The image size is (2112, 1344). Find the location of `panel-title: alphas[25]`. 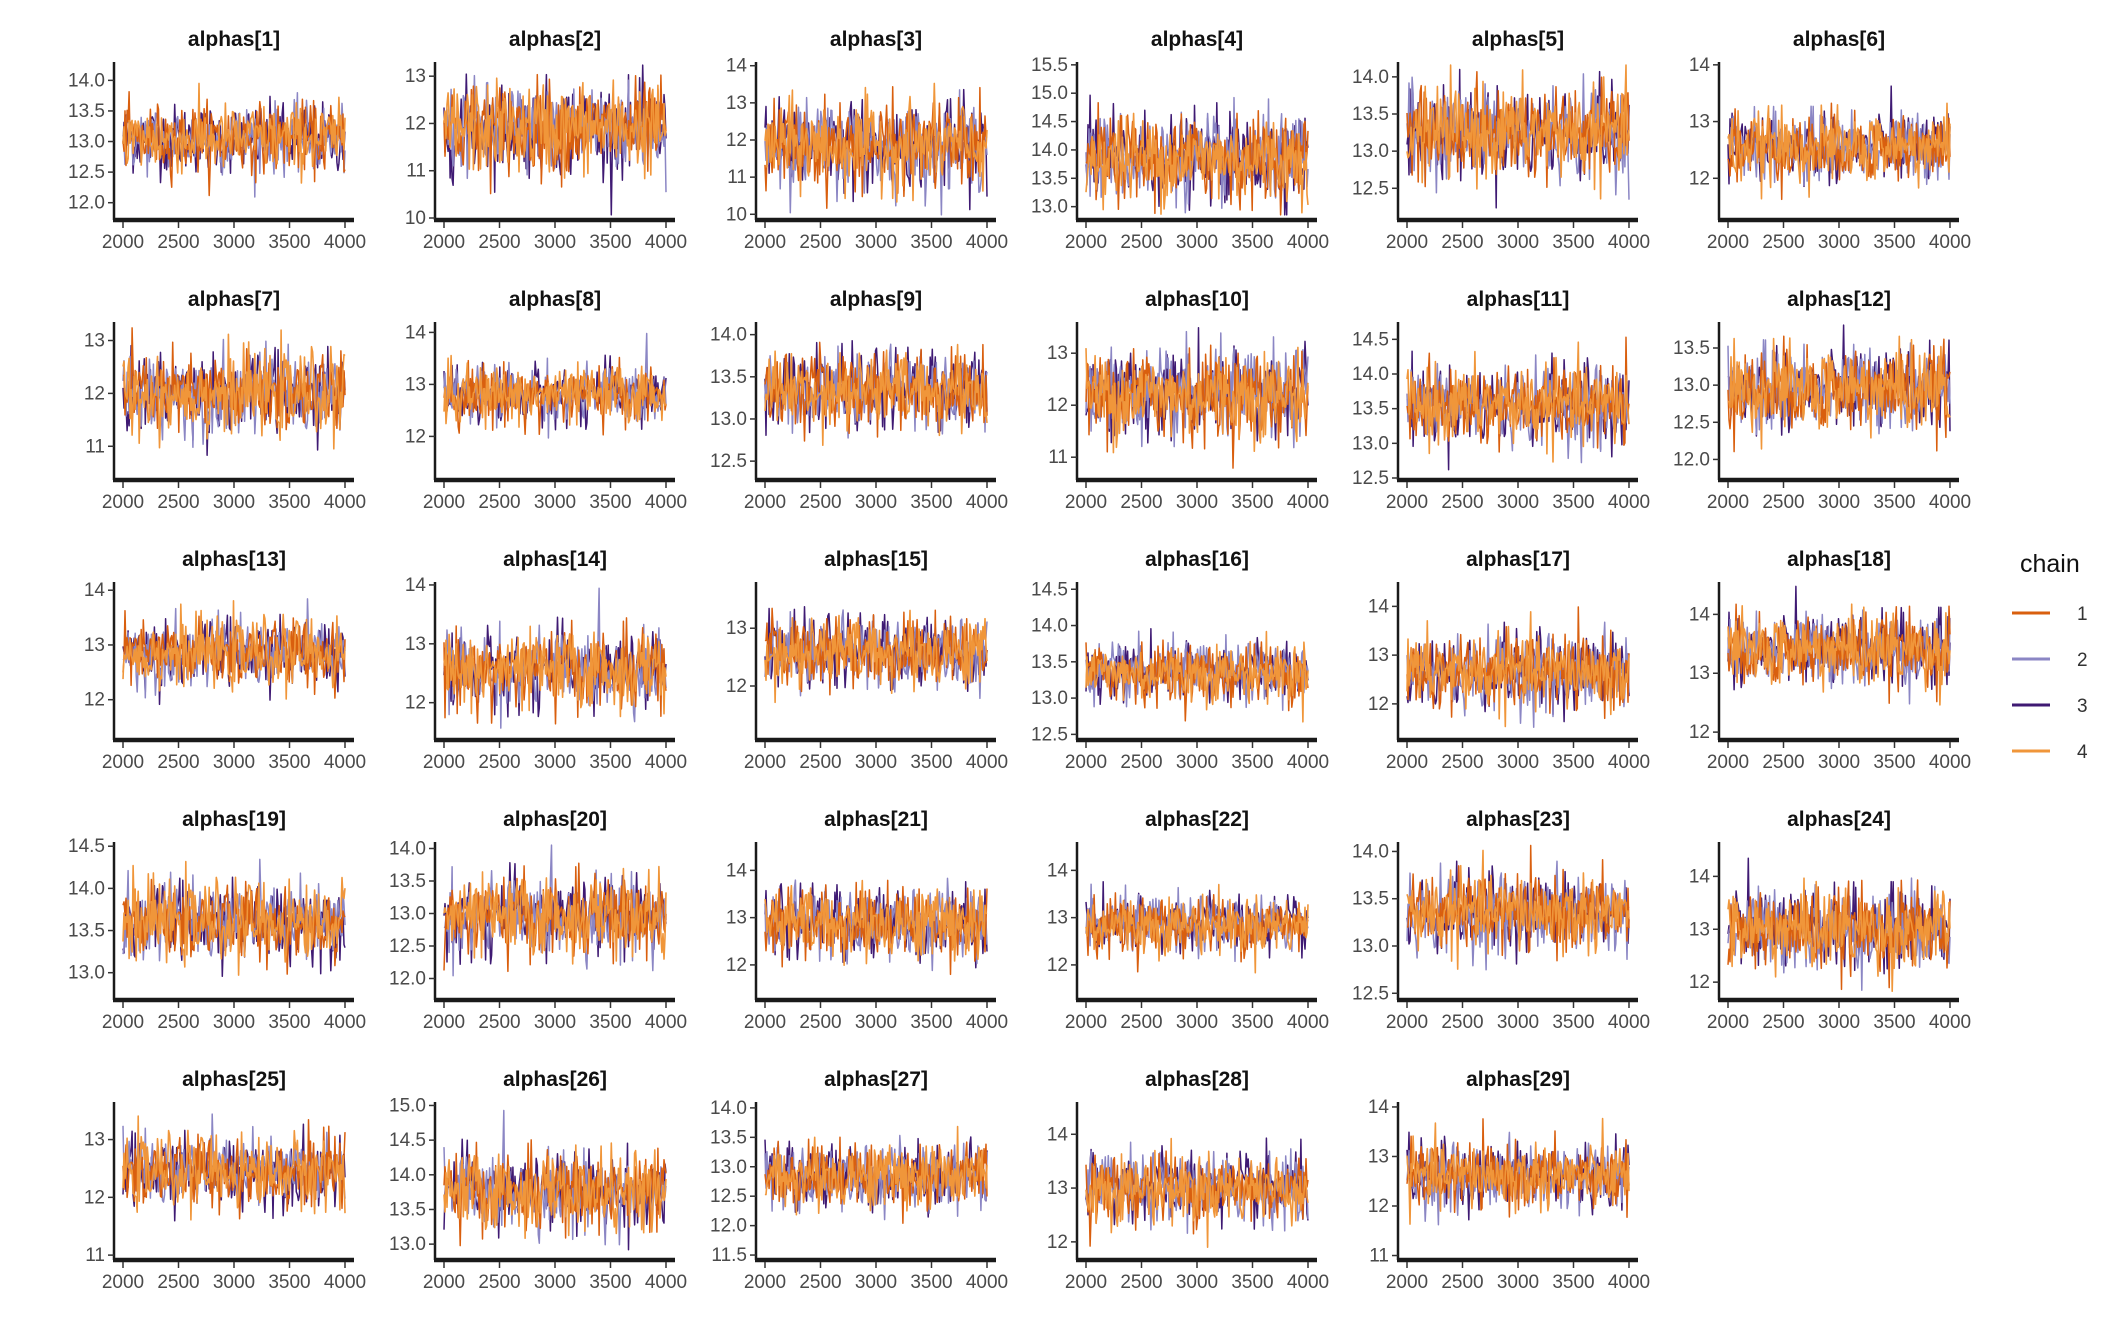

panel-title: alphas[25] is located at coordinates (234, 1079).